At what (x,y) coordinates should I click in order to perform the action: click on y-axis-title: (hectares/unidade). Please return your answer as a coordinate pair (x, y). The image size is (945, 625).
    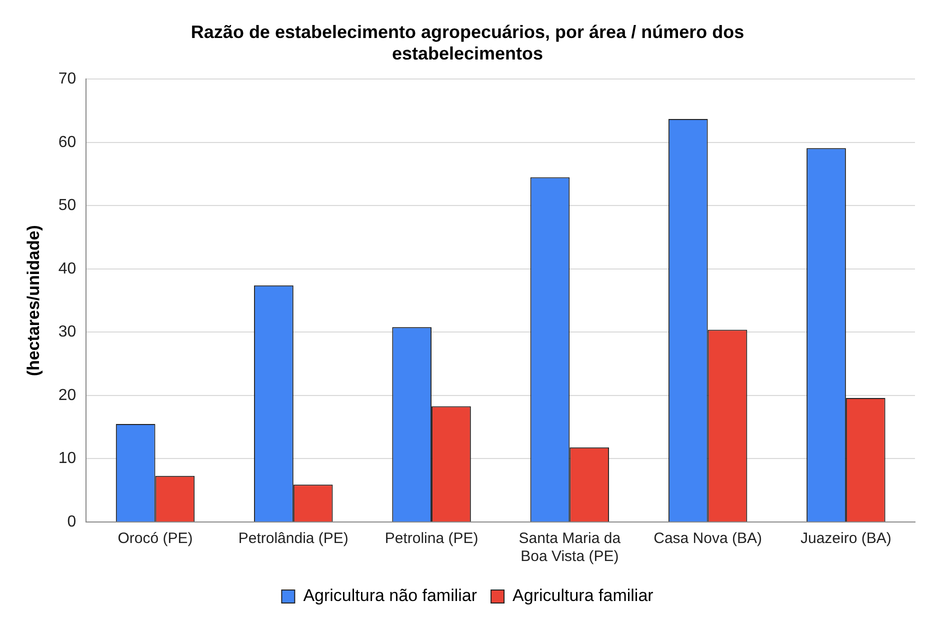
    Looking at the image, I should click on (33, 300).